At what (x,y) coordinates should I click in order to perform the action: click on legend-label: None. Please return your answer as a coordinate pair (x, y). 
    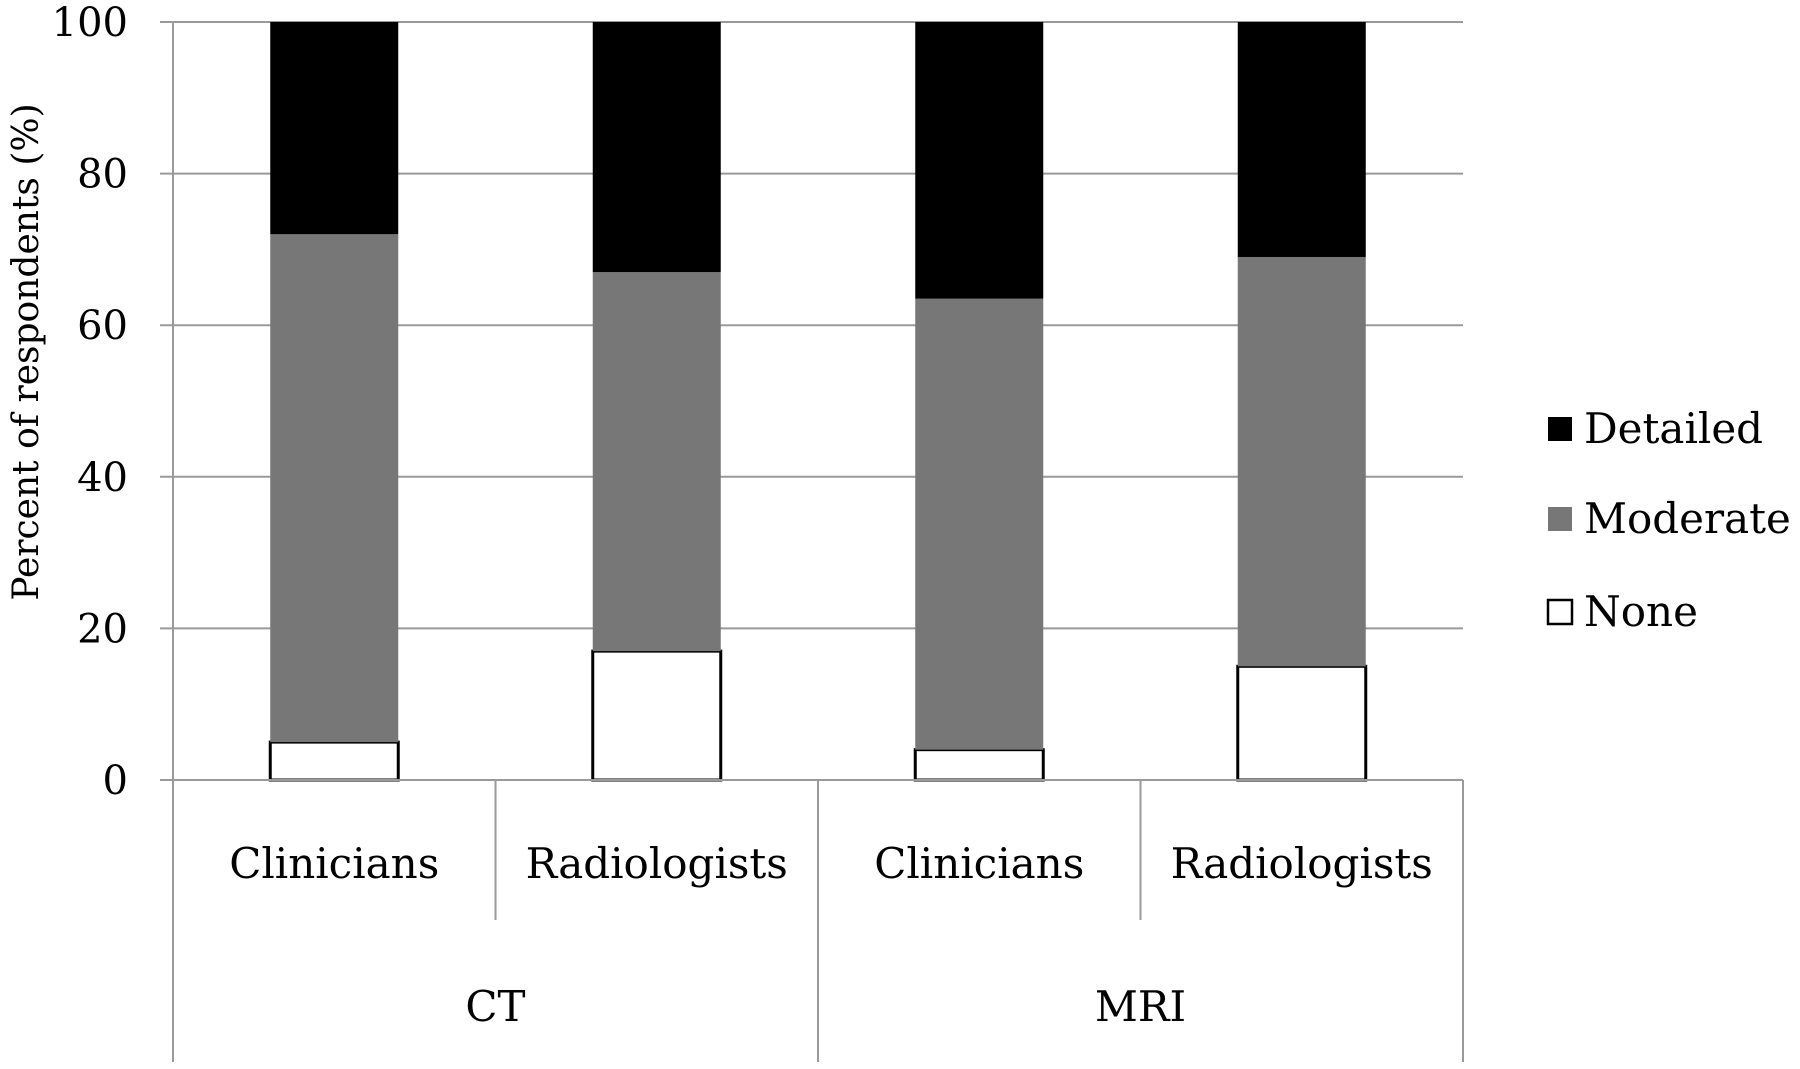
    Looking at the image, I should click on (1641, 611).